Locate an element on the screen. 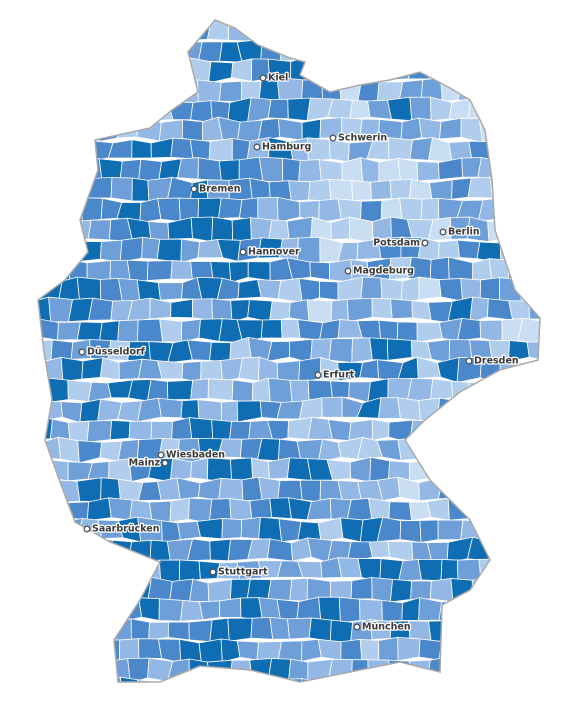  city-label: Kiel is located at coordinates (278, 78).